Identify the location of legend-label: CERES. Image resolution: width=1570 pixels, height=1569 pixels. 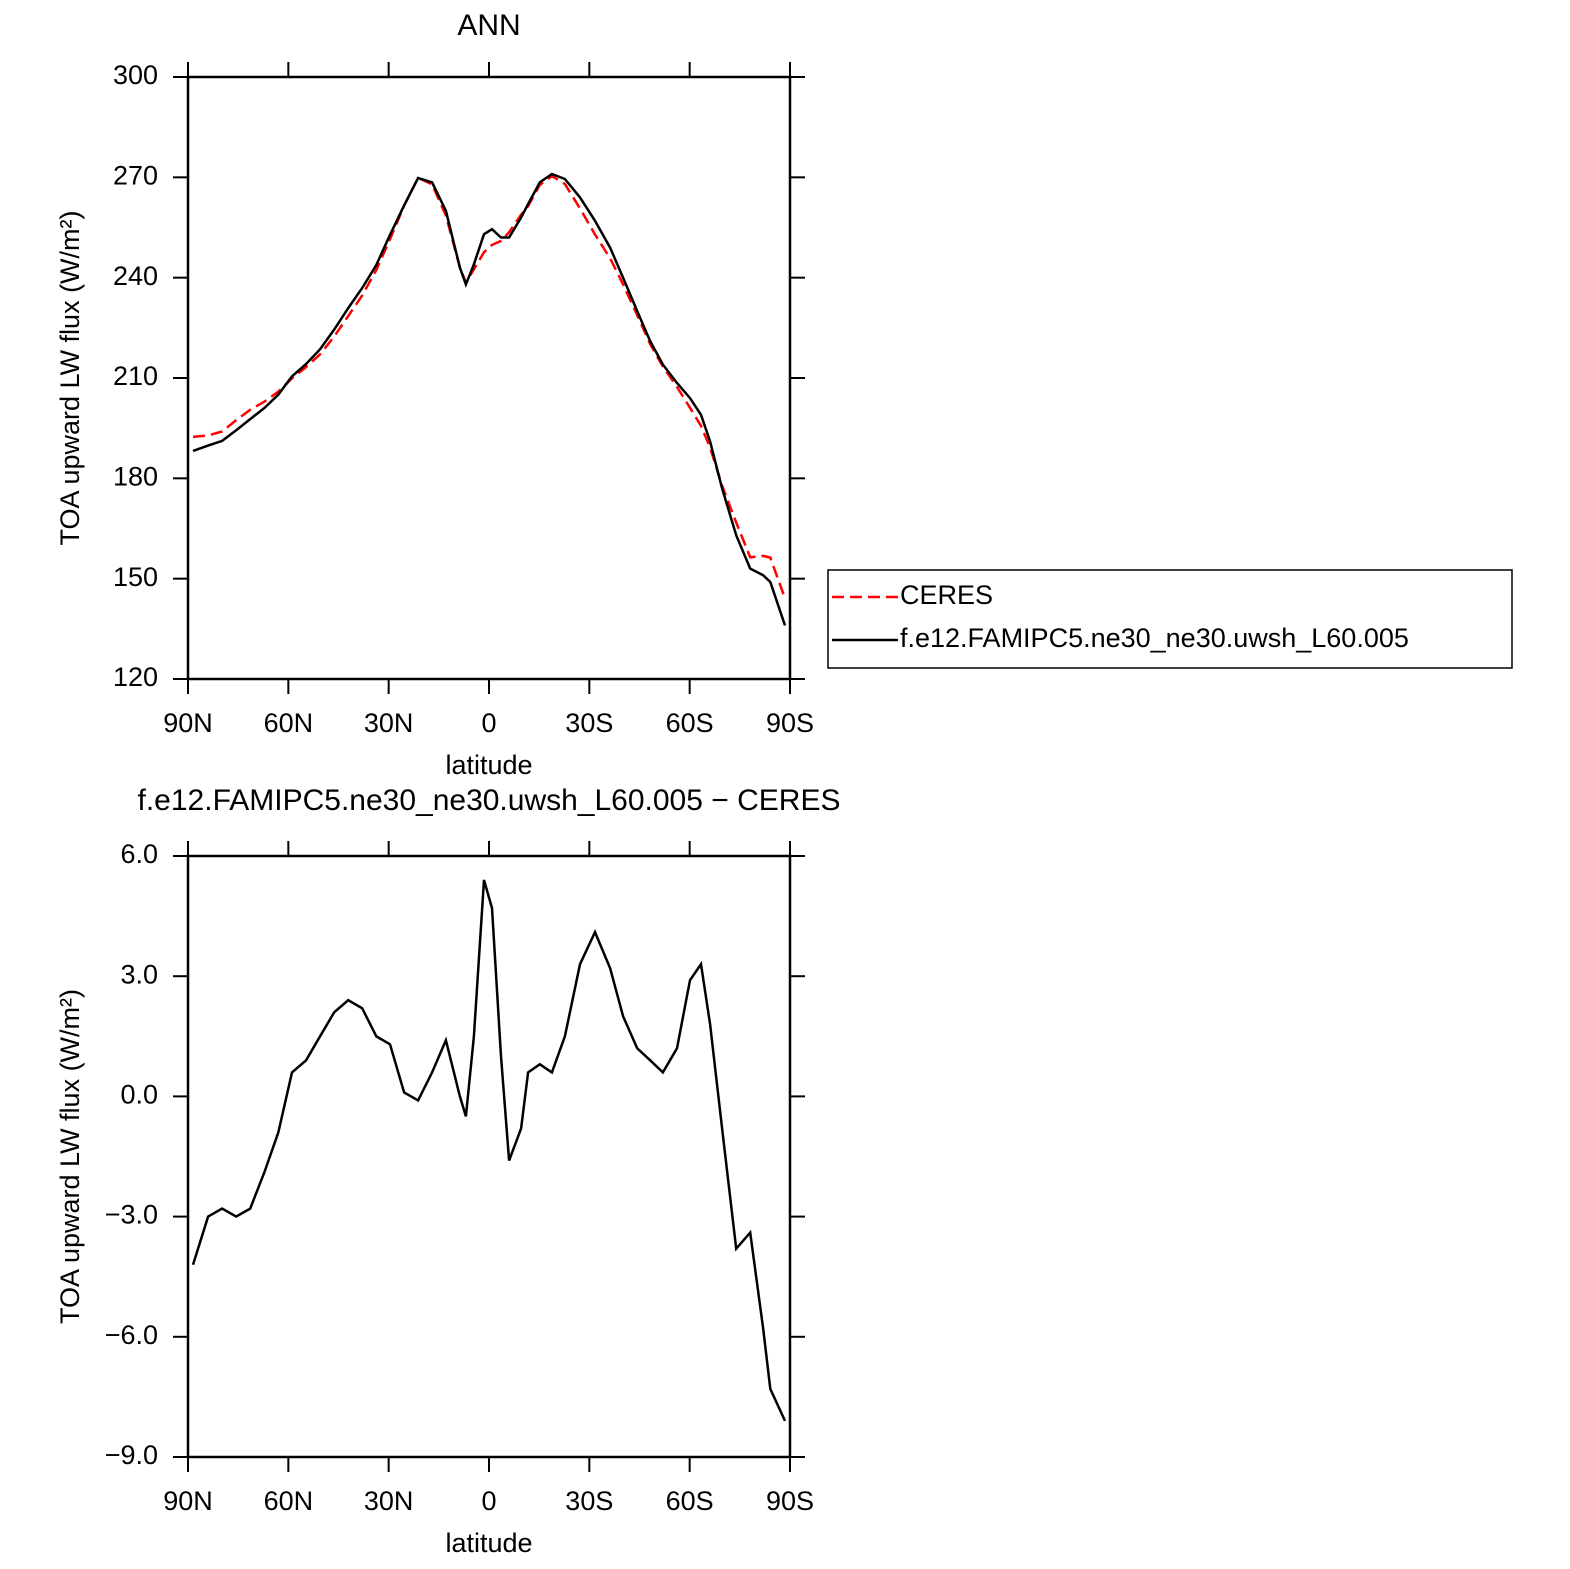
(946, 595).